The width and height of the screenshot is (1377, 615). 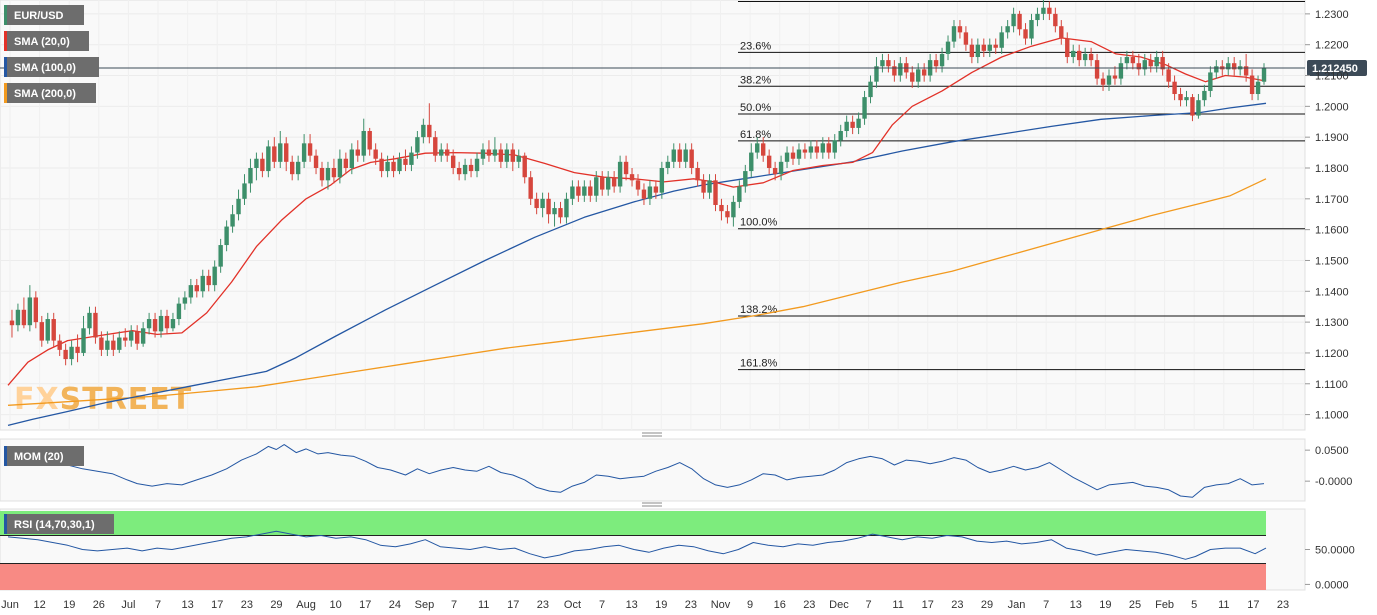 What do you see at coordinates (513, 605) in the screenshot?
I see `time-tick-label: 17` at bounding box center [513, 605].